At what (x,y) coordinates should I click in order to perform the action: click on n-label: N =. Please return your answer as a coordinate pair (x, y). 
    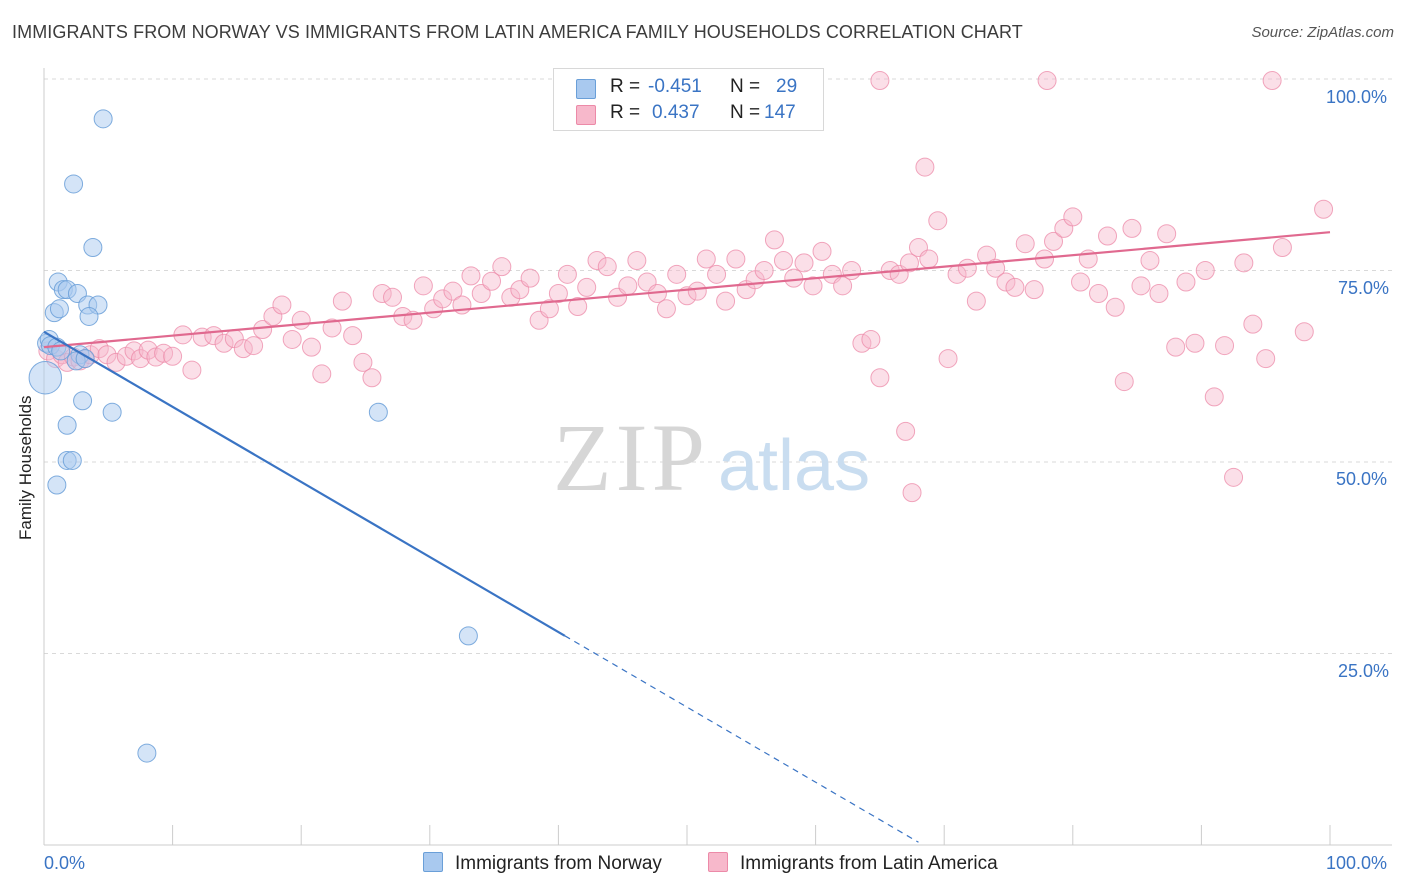
    Looking at the image, I should click on (745, 112).